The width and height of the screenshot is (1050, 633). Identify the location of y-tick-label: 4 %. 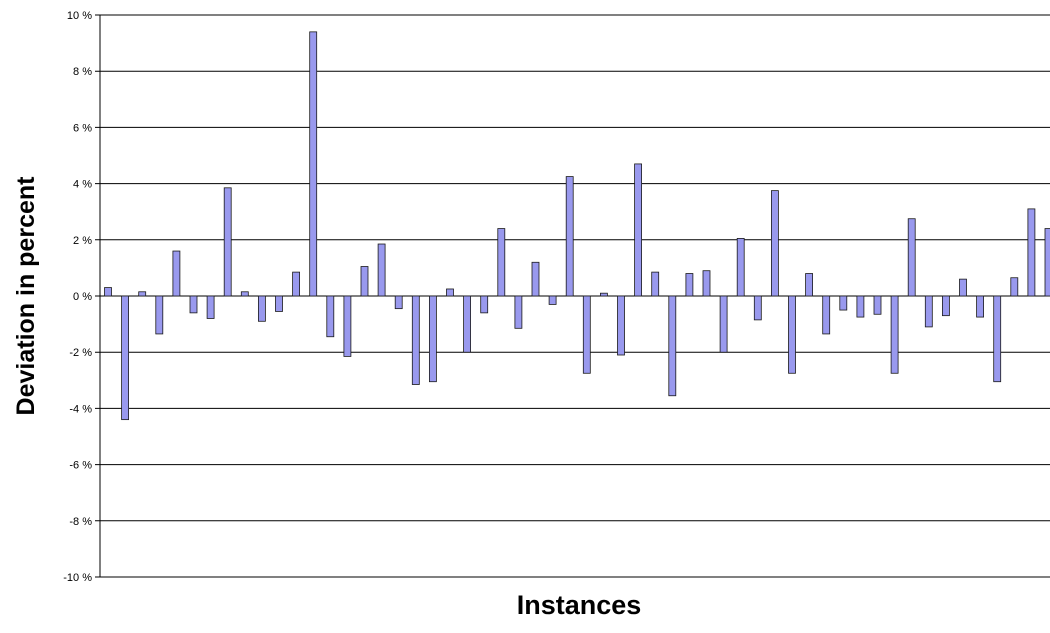
(82, 185).